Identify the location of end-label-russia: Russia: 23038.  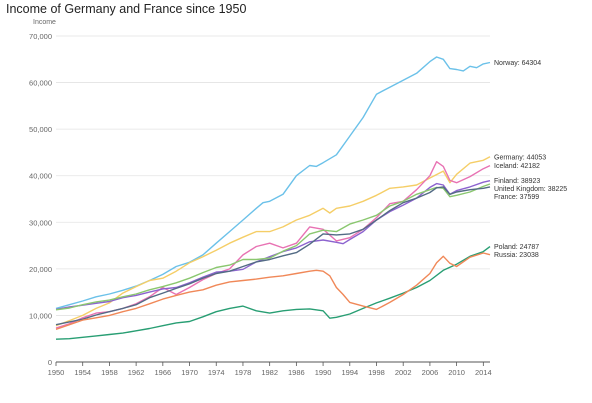
(516, 255).